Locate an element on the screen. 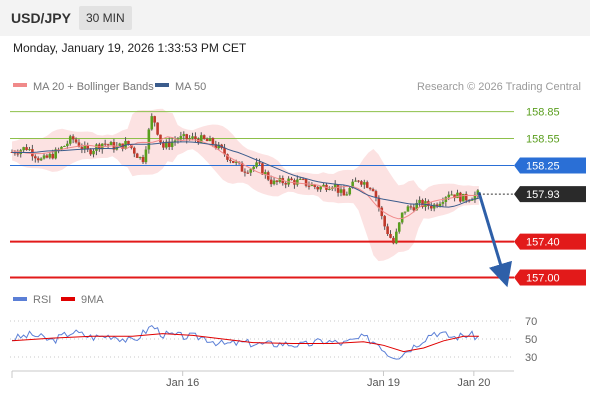  rsi-tick-50: 50 is located at coordinates (531, 340).